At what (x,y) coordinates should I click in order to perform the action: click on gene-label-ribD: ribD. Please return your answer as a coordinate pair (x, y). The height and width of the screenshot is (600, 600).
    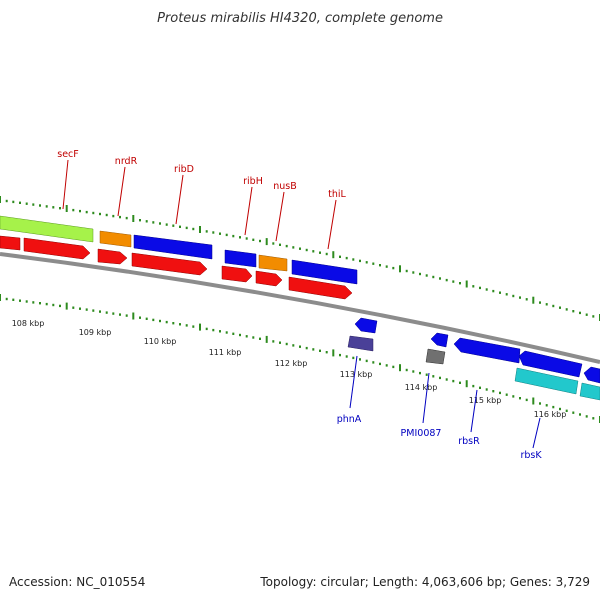
    Looking at the image, I should click on (184, 169).